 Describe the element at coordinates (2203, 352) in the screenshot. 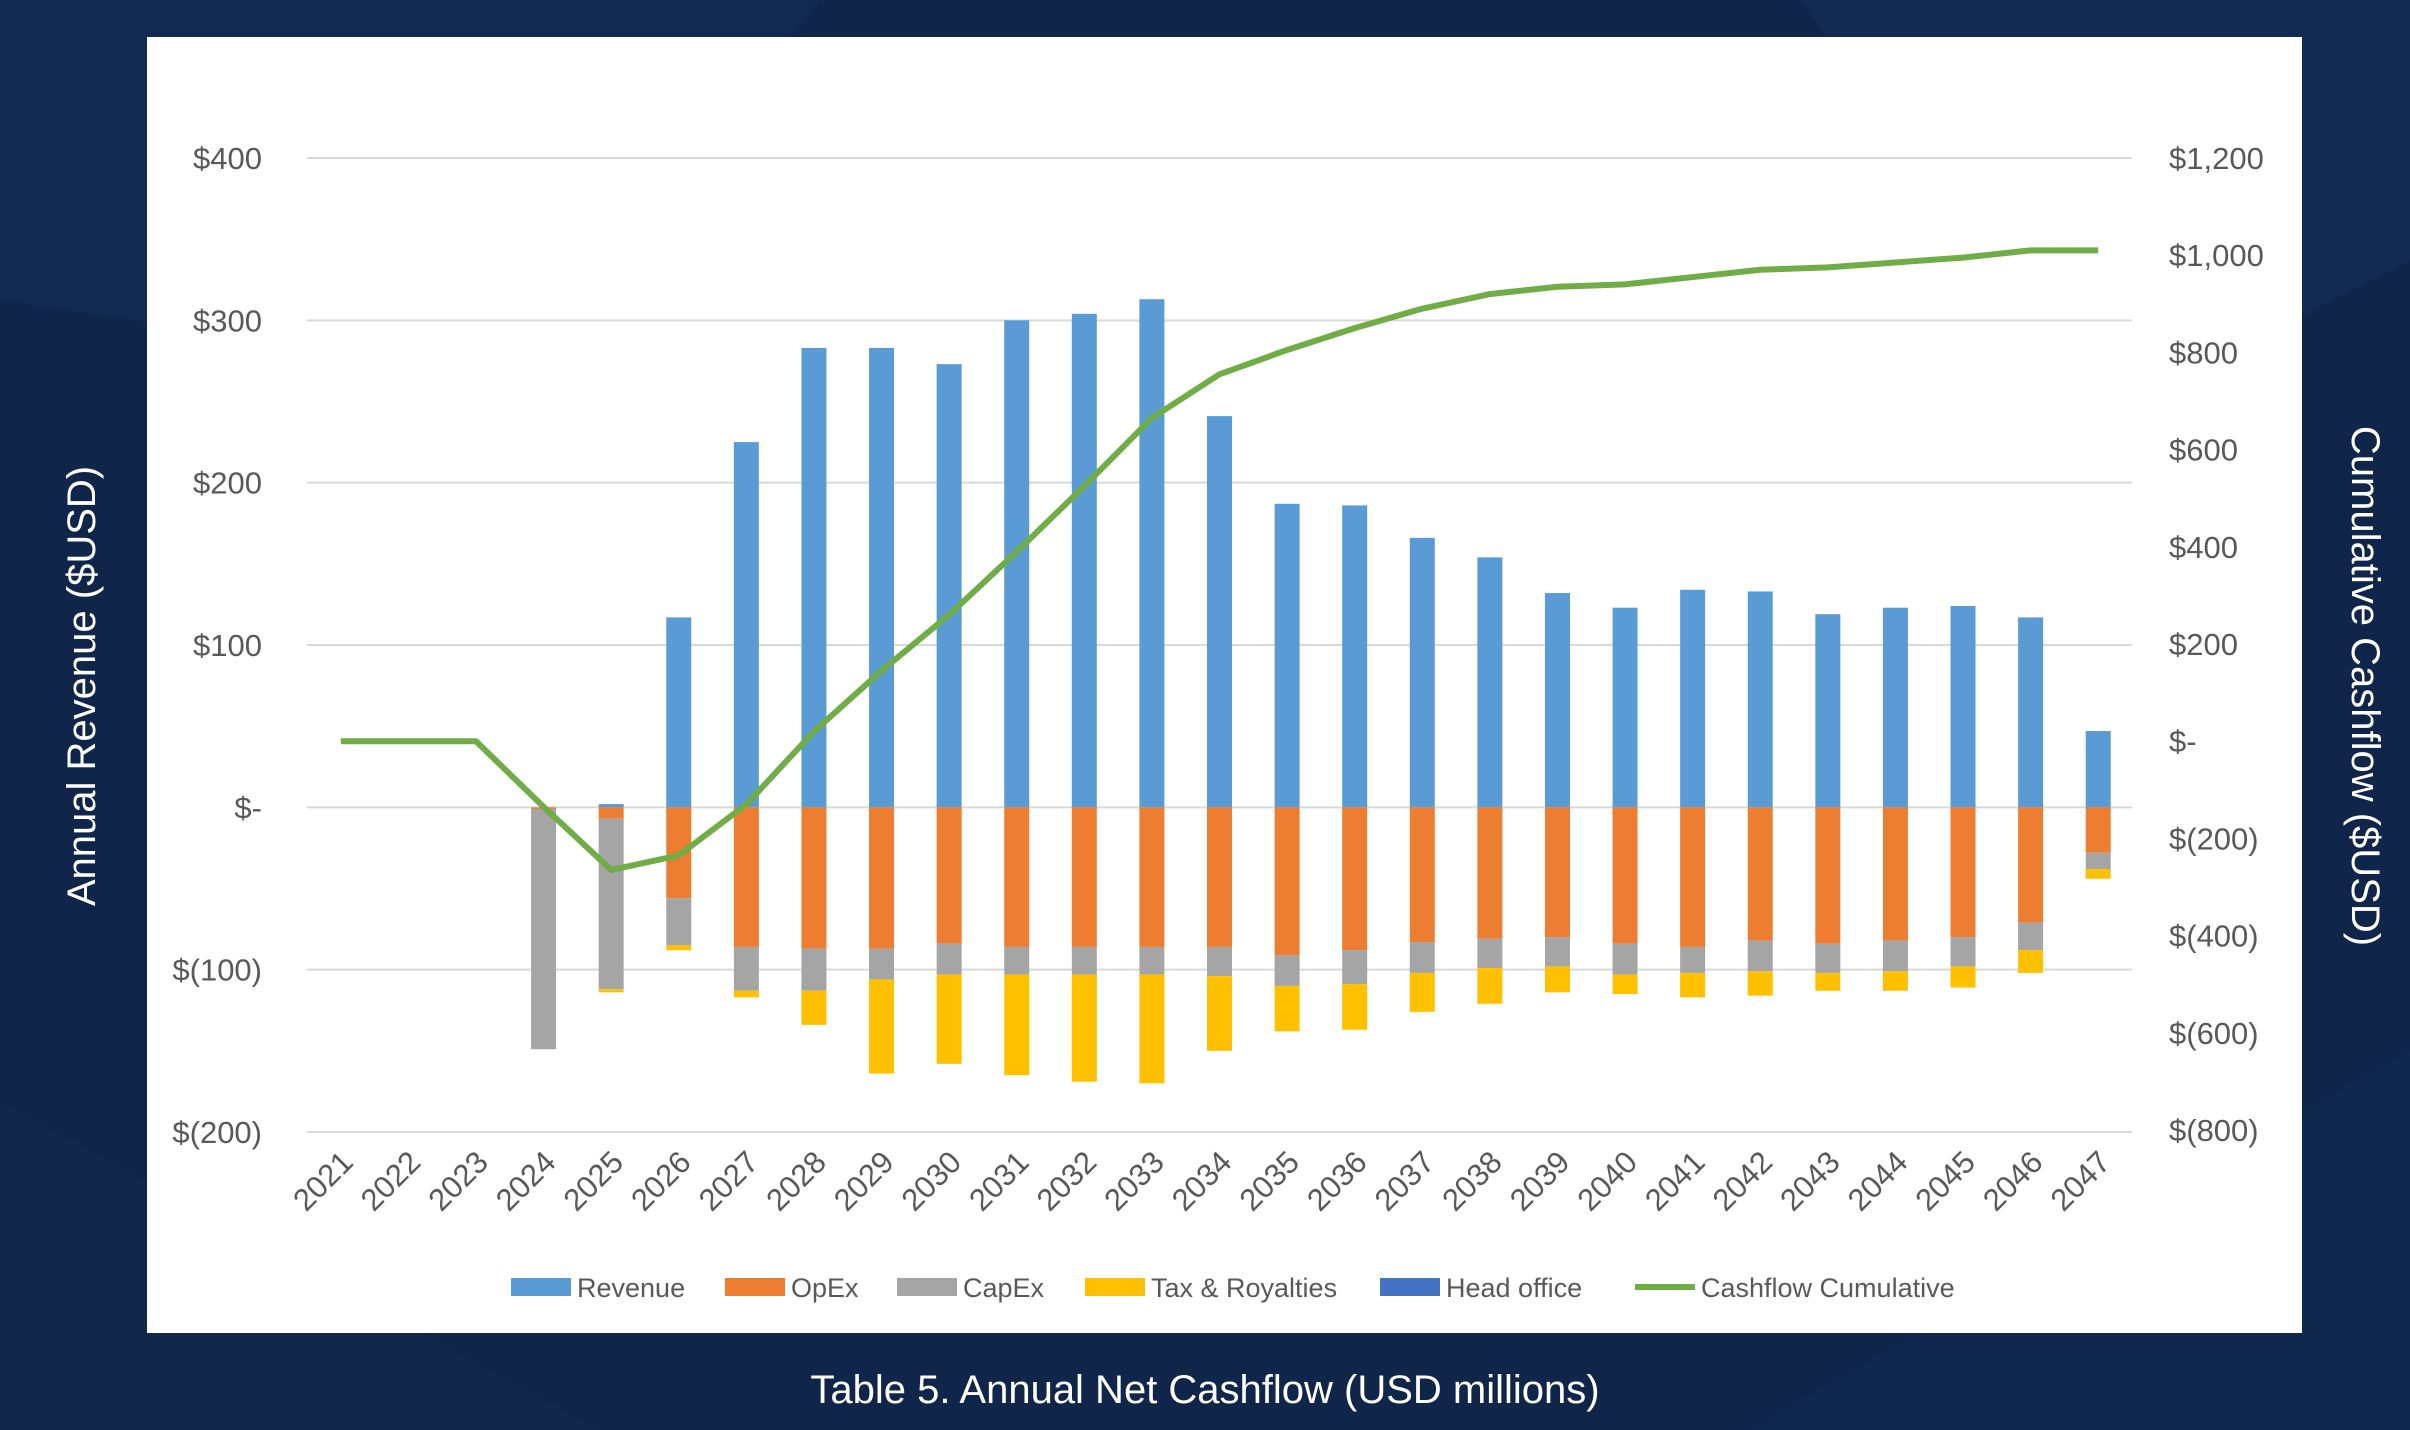

I see `right-tick-label: $800` at that location.